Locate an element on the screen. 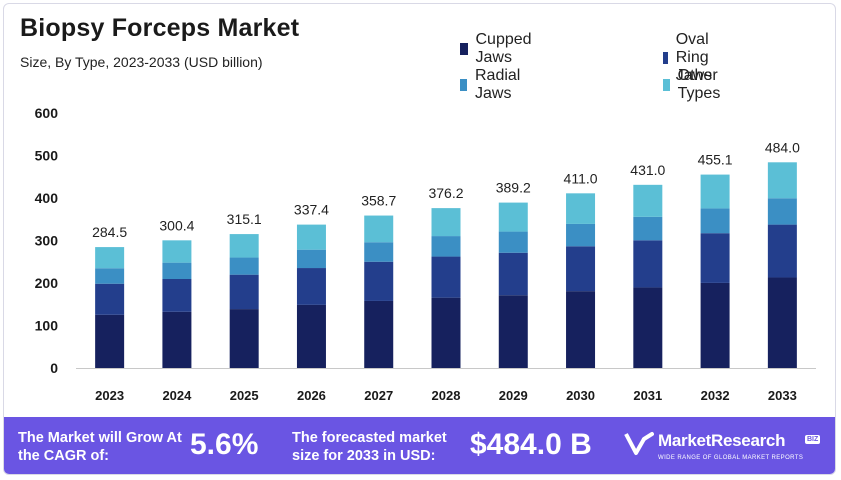 The height and width of the screenshot is (480, 841). x-tick-label: 2028 is located at coordinates (446, 395).